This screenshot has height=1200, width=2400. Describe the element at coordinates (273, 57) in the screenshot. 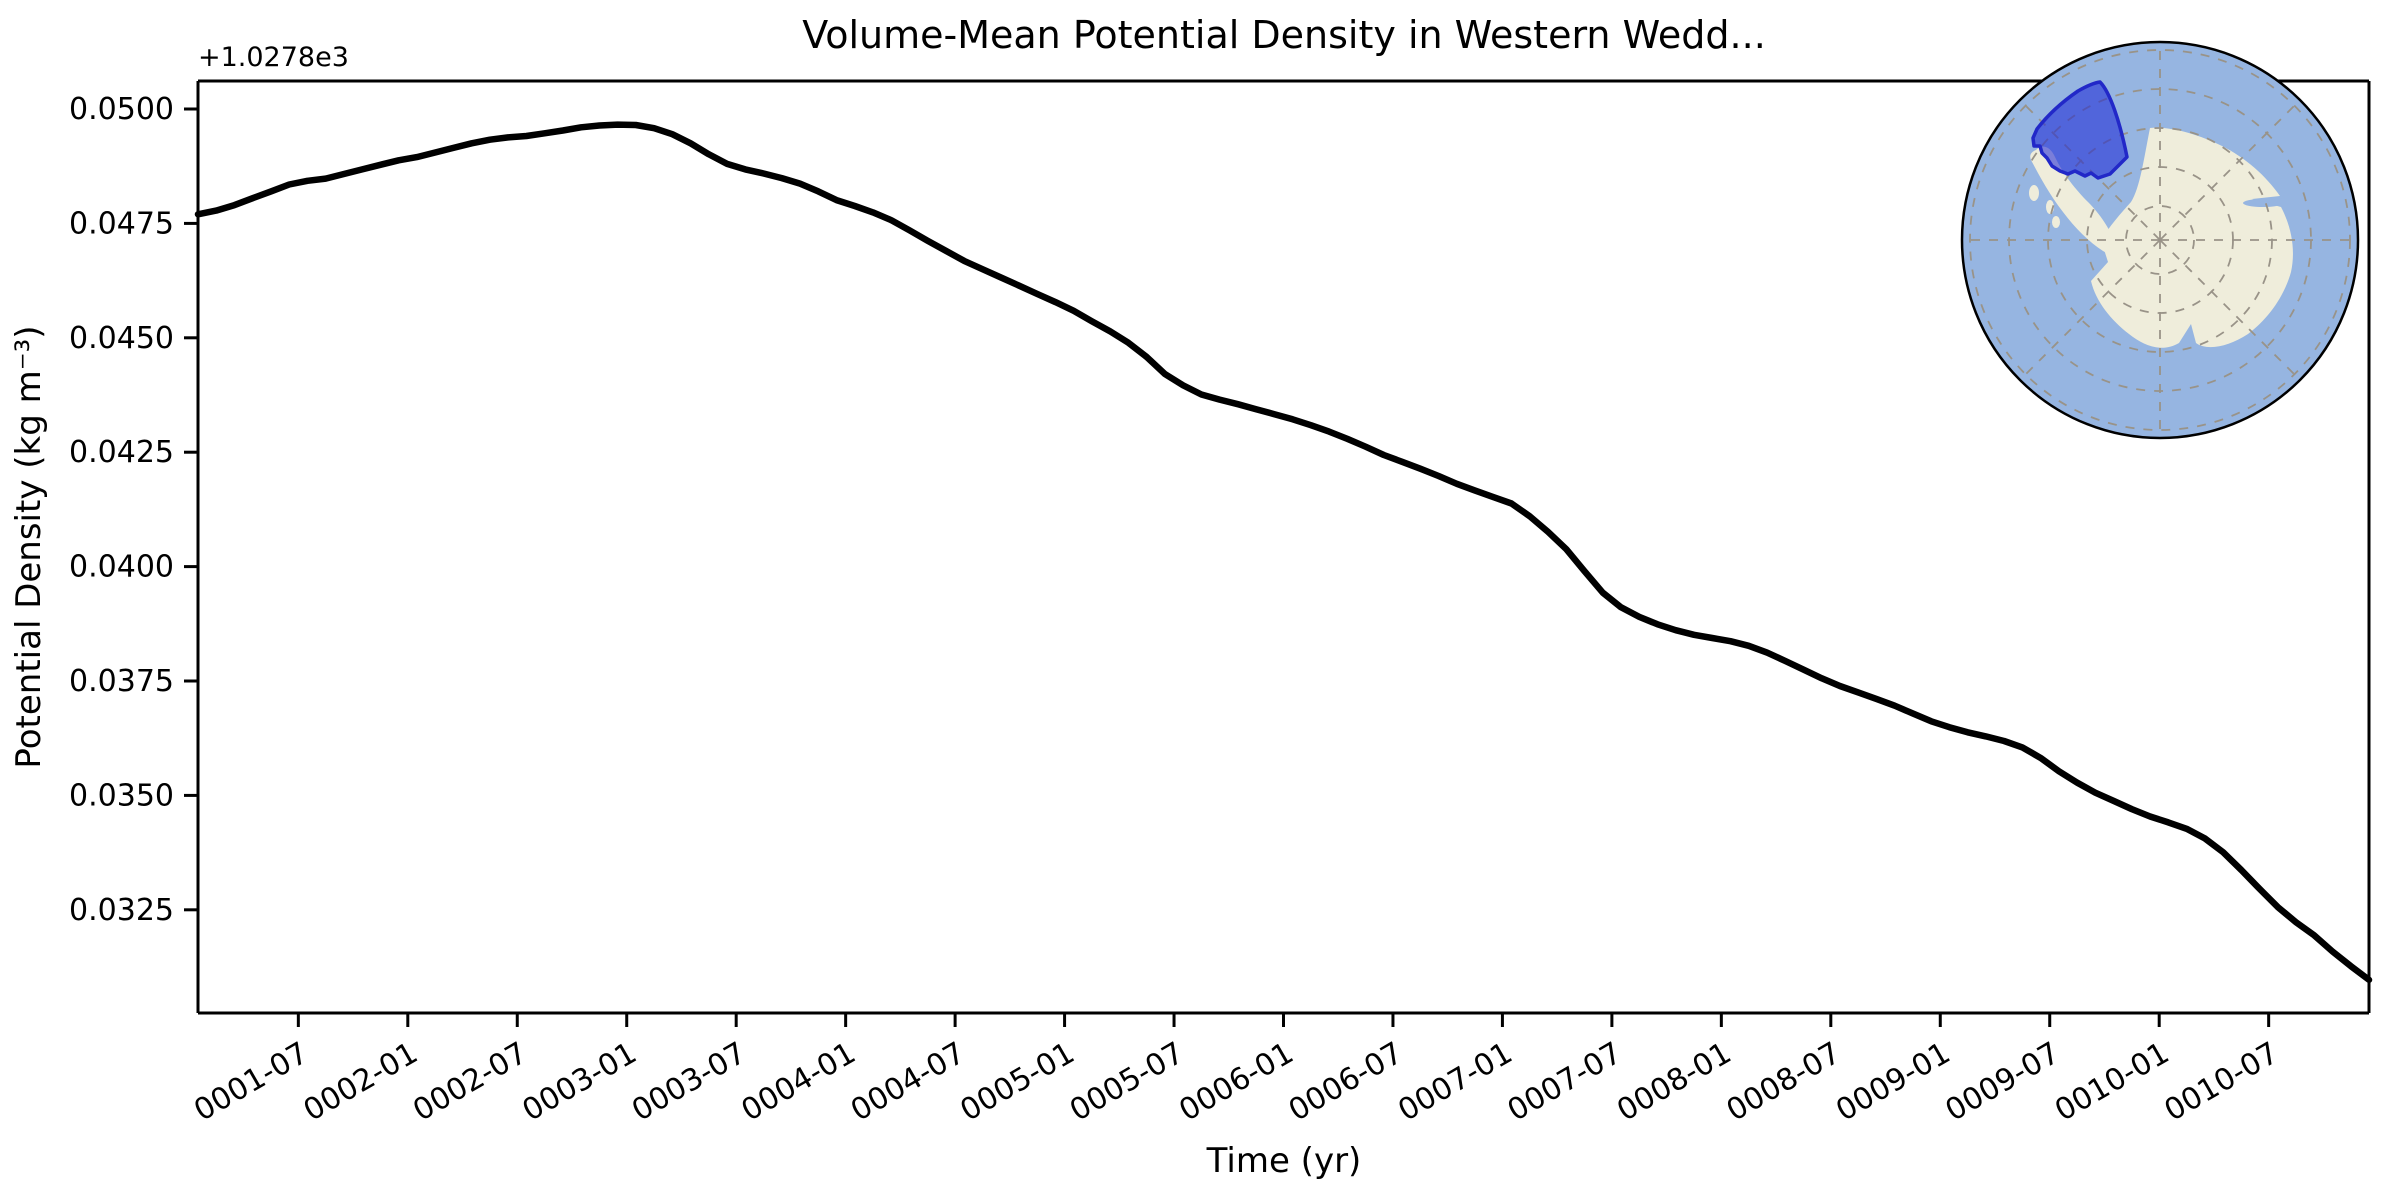

I see `y-axis-offset-text: +1.0278e3` at that location.